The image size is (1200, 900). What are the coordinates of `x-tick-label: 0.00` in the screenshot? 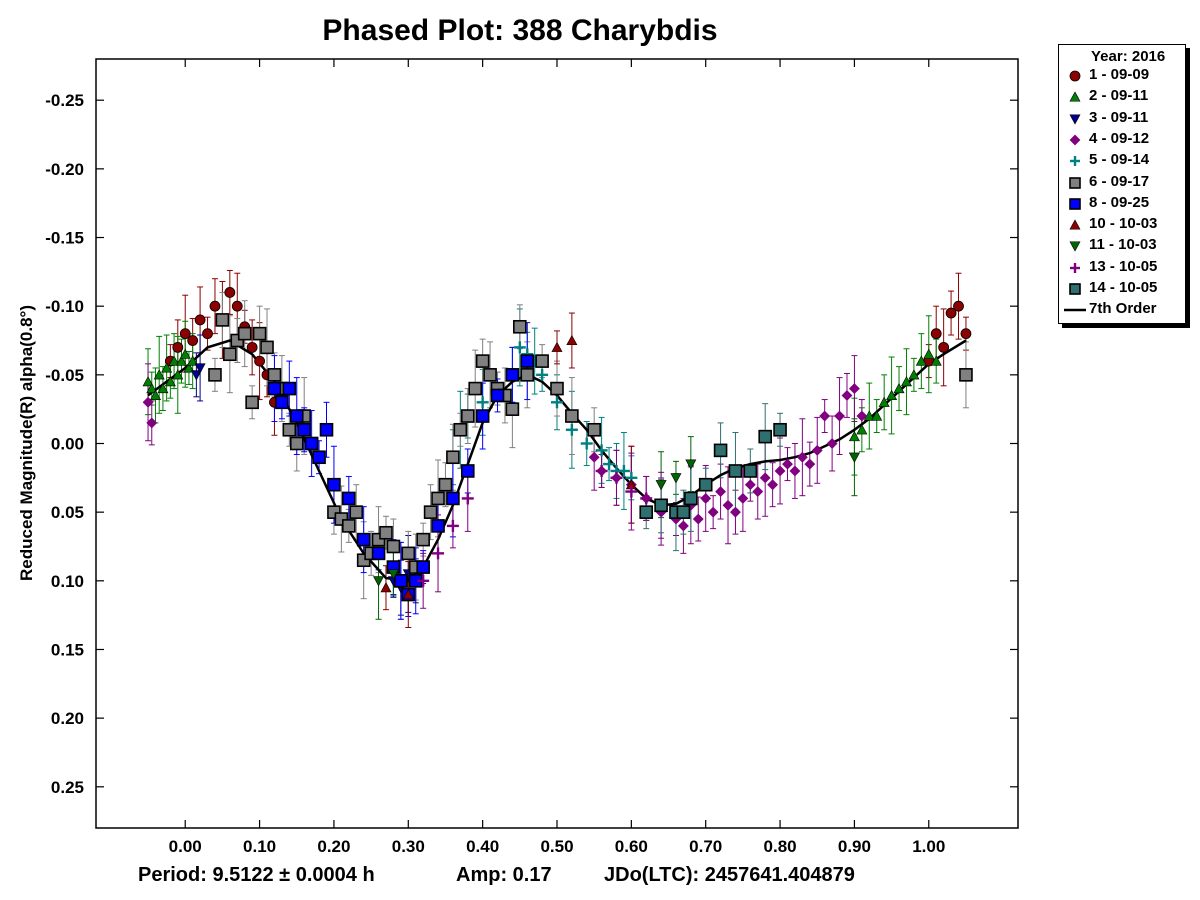 It's located at (185, 846).